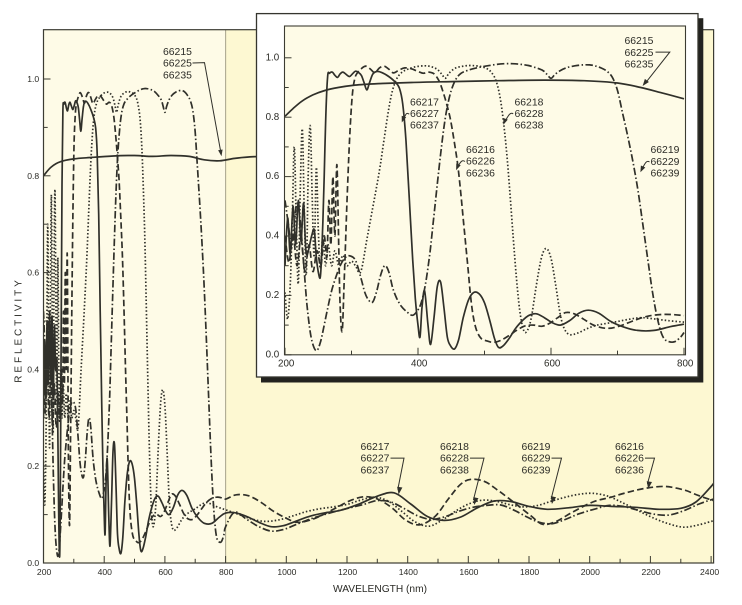 This screenshot has height=605, width=742. Describe the element at coordinates (19, 329) in the screenshot. I see `svg-text: REFLECTIVITY` at that location.